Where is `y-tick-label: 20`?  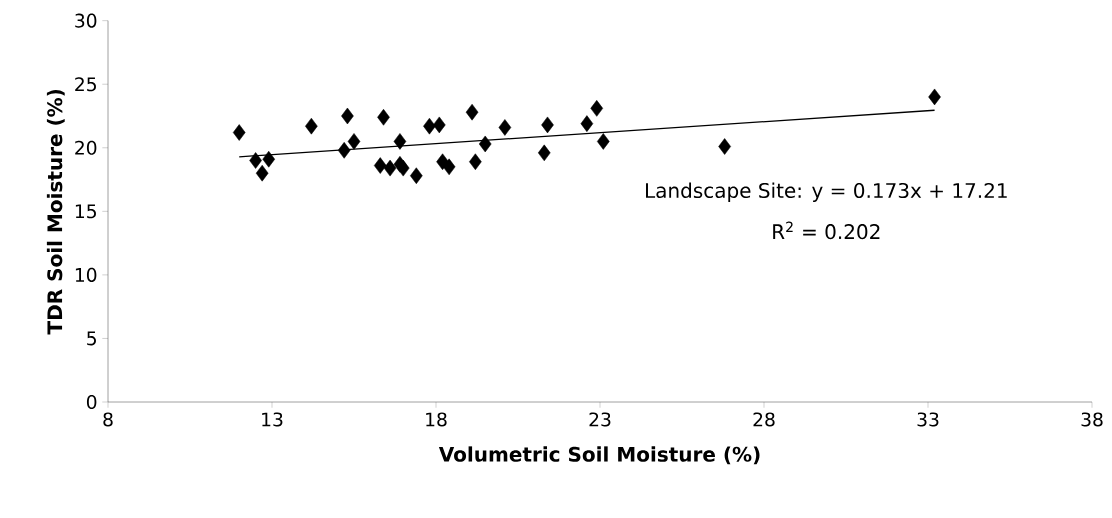
y-tick-label: 20 is located at coordinates (86, 147).